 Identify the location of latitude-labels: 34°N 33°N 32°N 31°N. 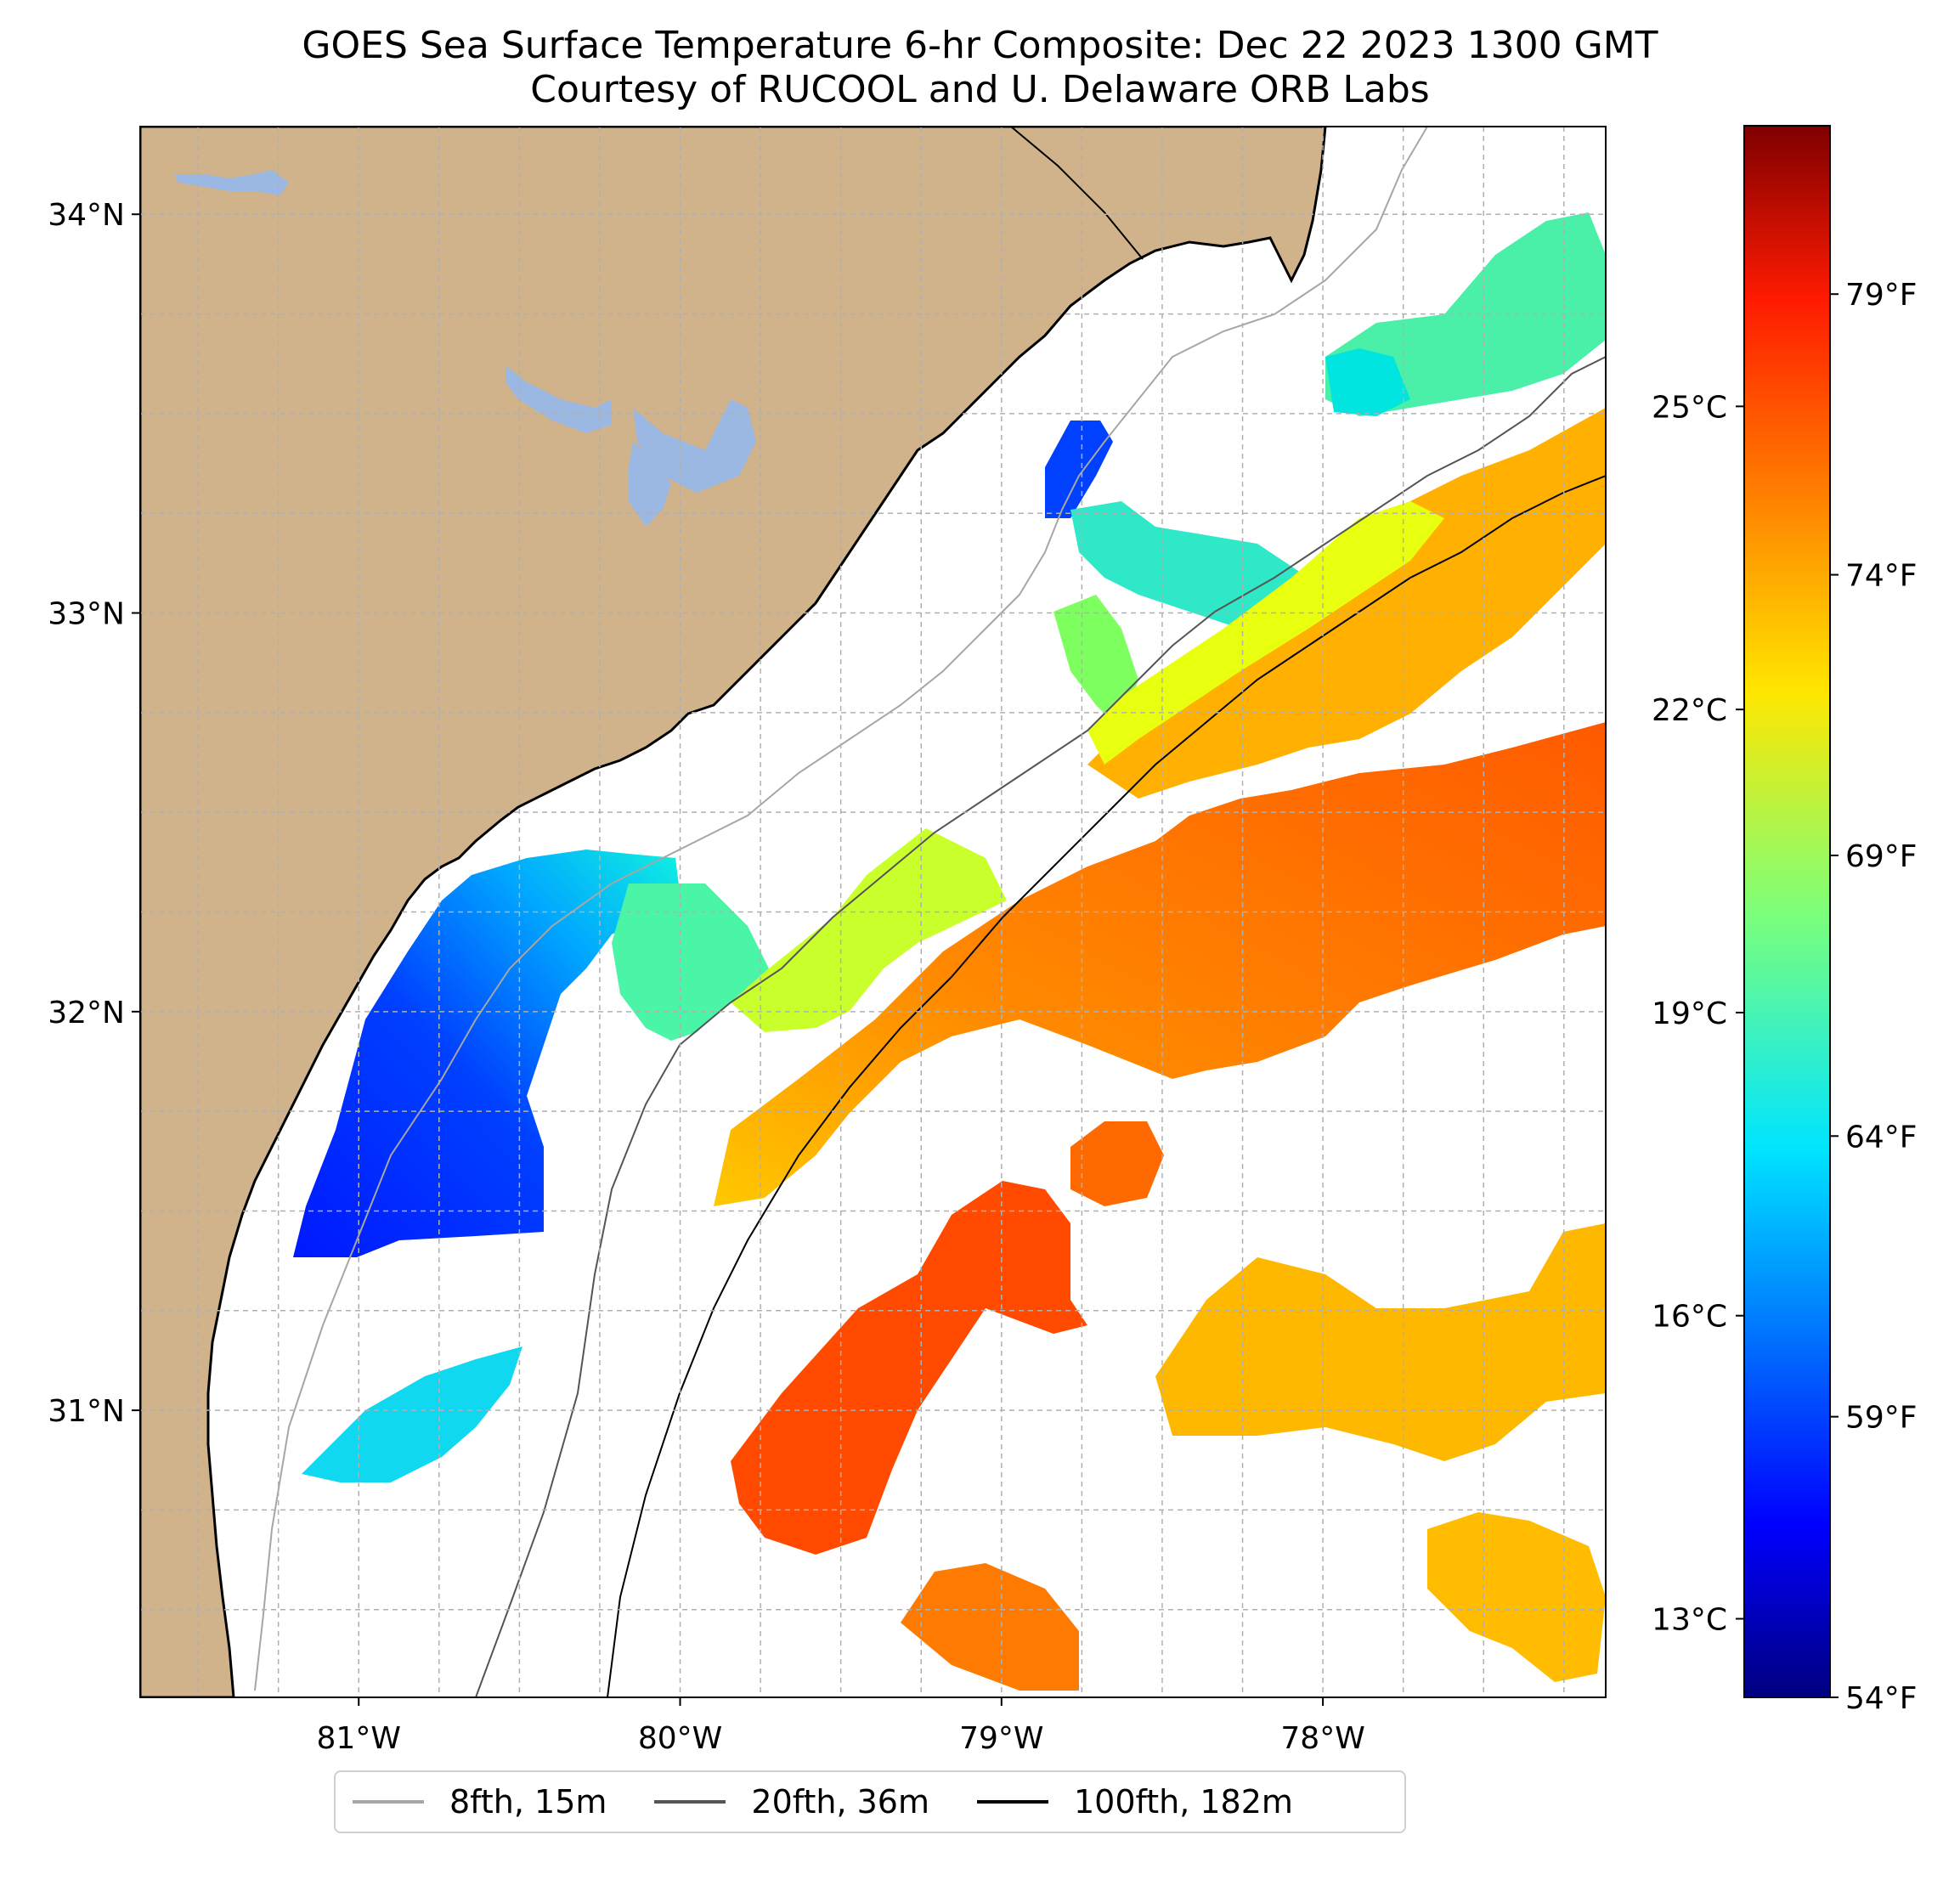
(94, 814).